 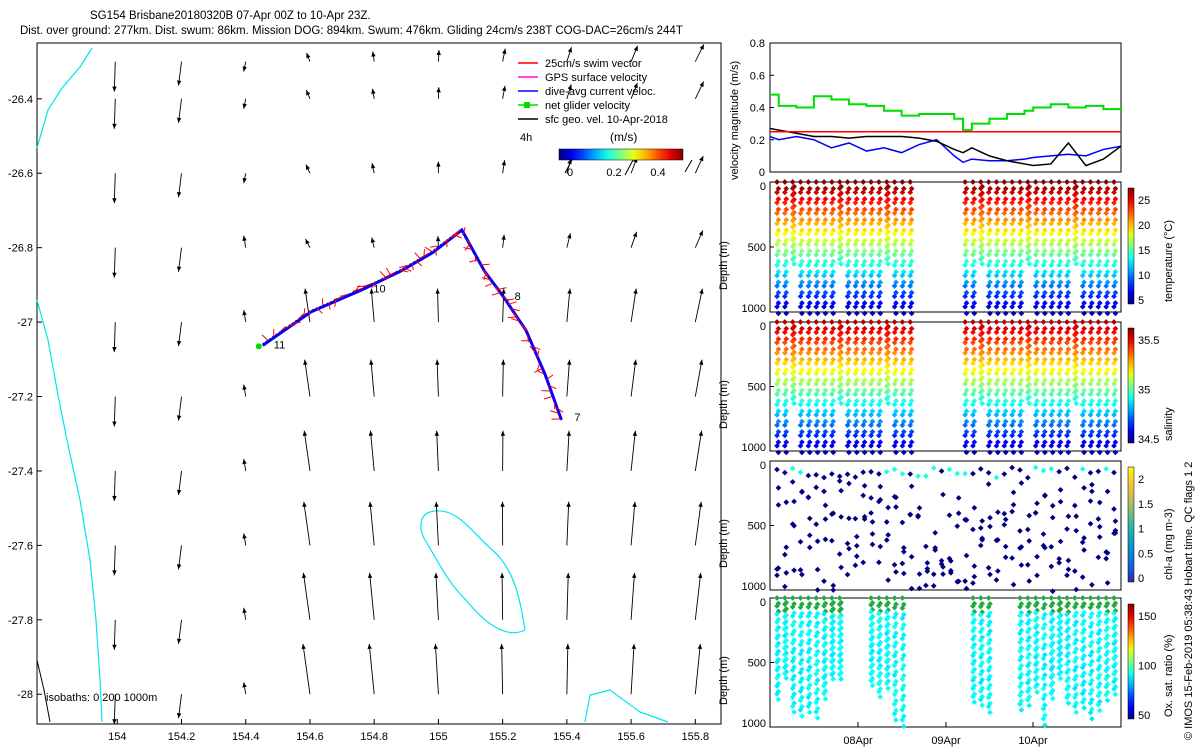 What do you see at coordinates (1144, 391) in the screenshot?
I see `colorbar-tick-label: 35` at bounding box center [1144, 391].